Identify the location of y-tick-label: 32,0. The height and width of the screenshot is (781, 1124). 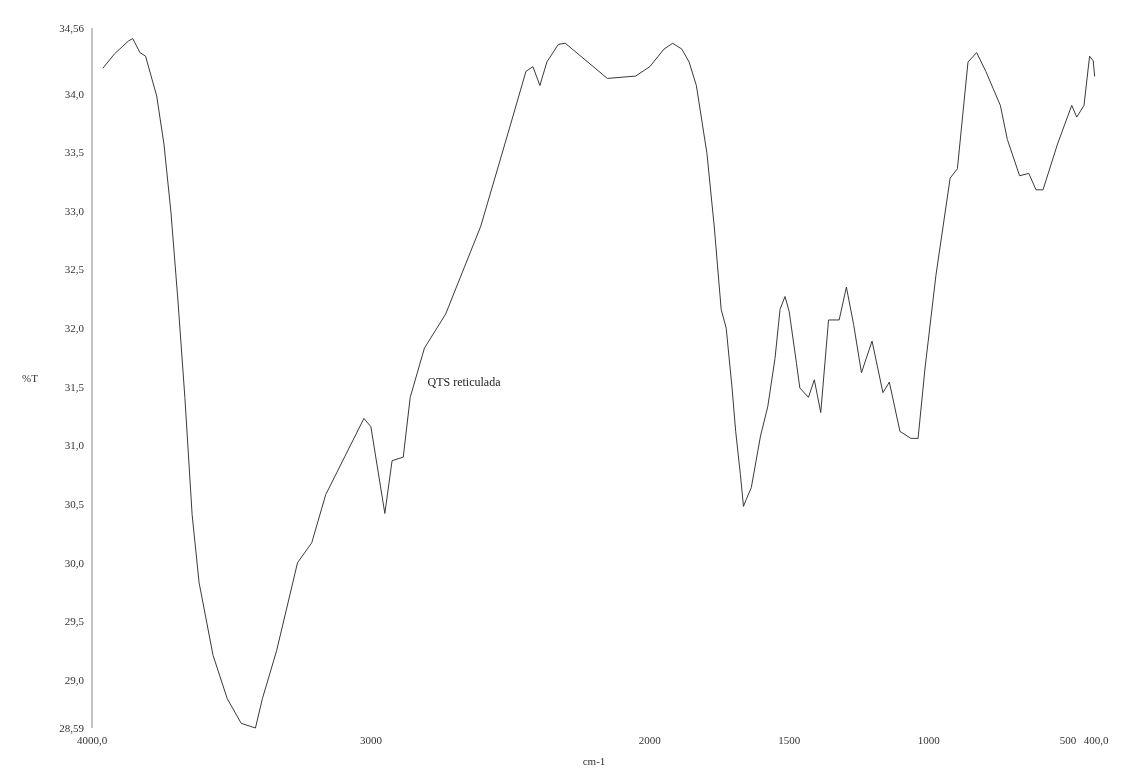
(74, 328).